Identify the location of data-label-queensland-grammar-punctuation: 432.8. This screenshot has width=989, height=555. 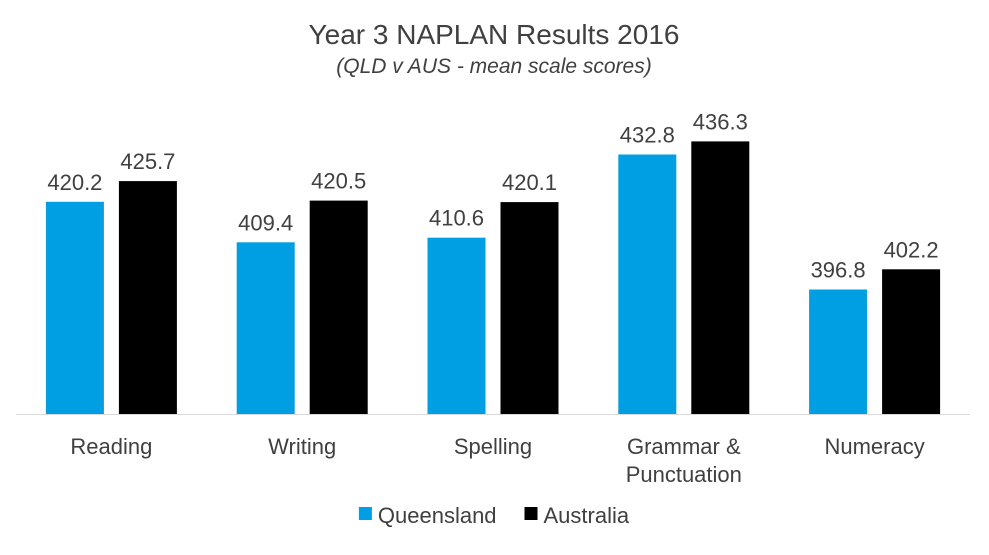
(647, 135).